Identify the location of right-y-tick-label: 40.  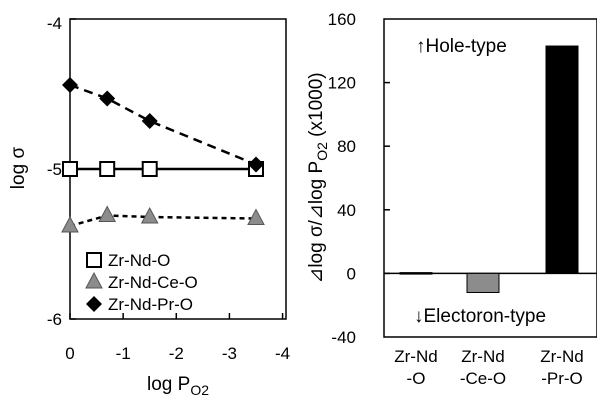
(346, 210).